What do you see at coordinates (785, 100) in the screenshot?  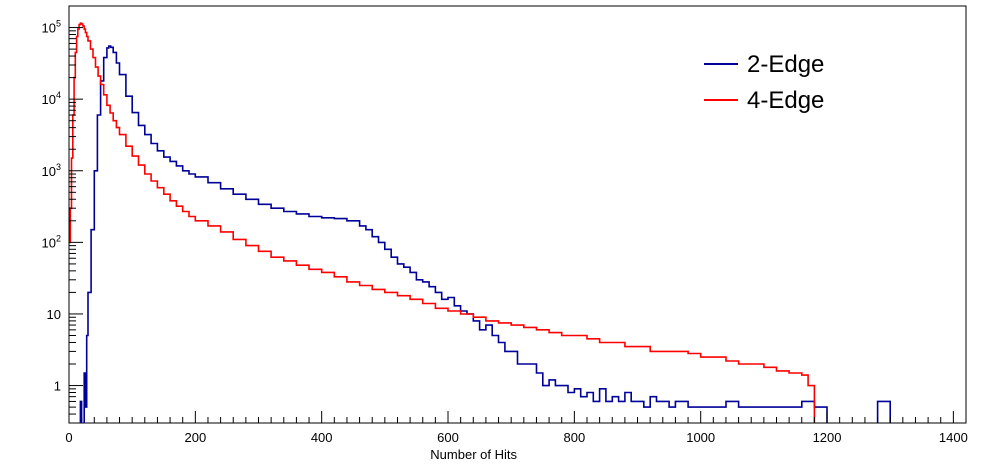 I see `legend-label: 4-Edge` at bounding box center [785, 100].